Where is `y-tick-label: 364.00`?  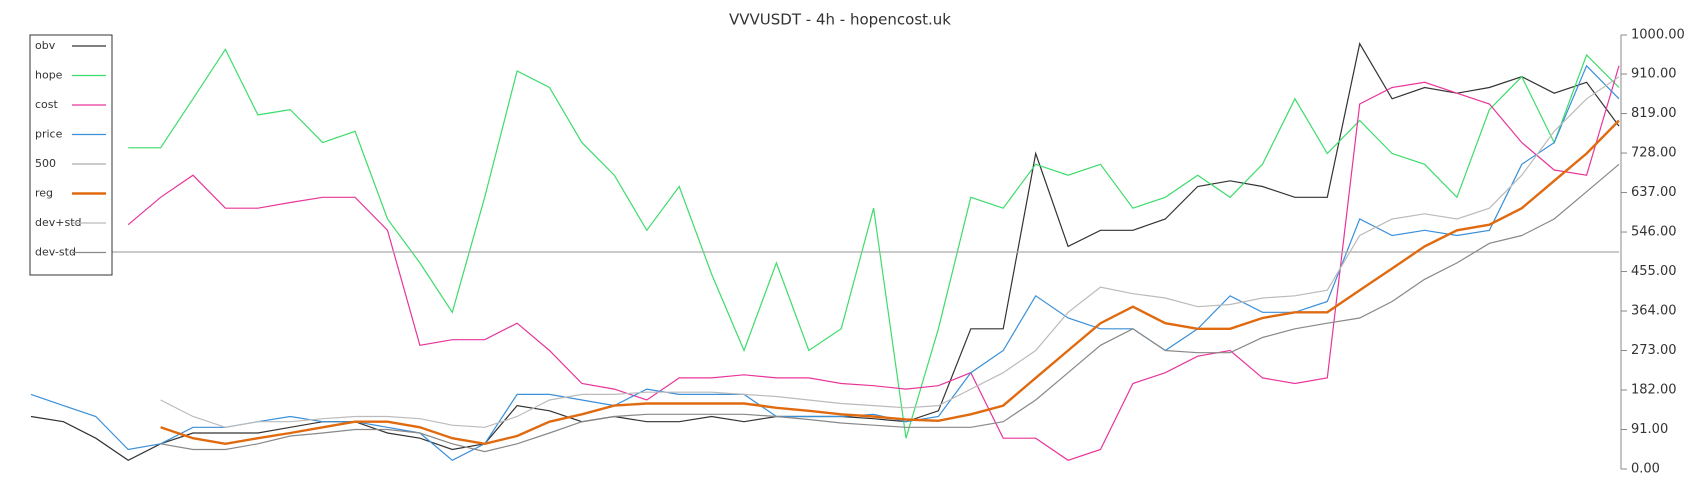
y-tick-label: 364.00 is located at coordinates (1654, 311).